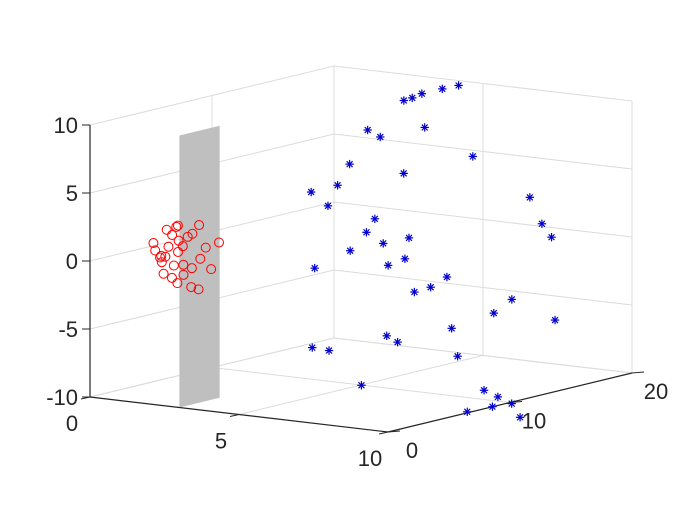 The height and width of the screenshot is (525, 700). I want to click on y-tick-label: 20, so click(656, 391).